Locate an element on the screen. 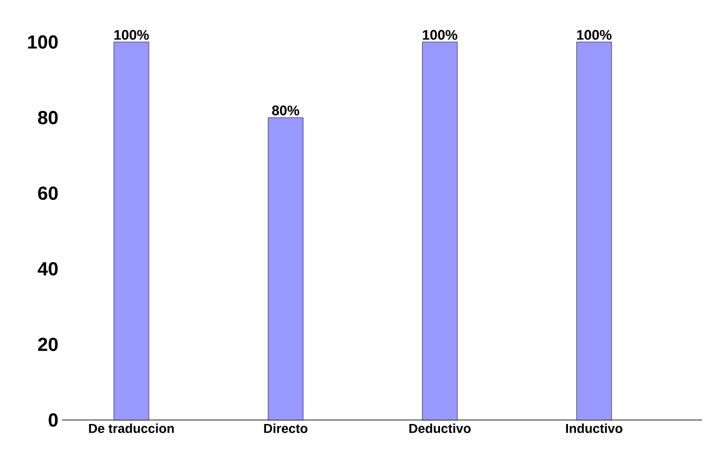  y-tick-label: 80 is located at coordinates (48, 117).